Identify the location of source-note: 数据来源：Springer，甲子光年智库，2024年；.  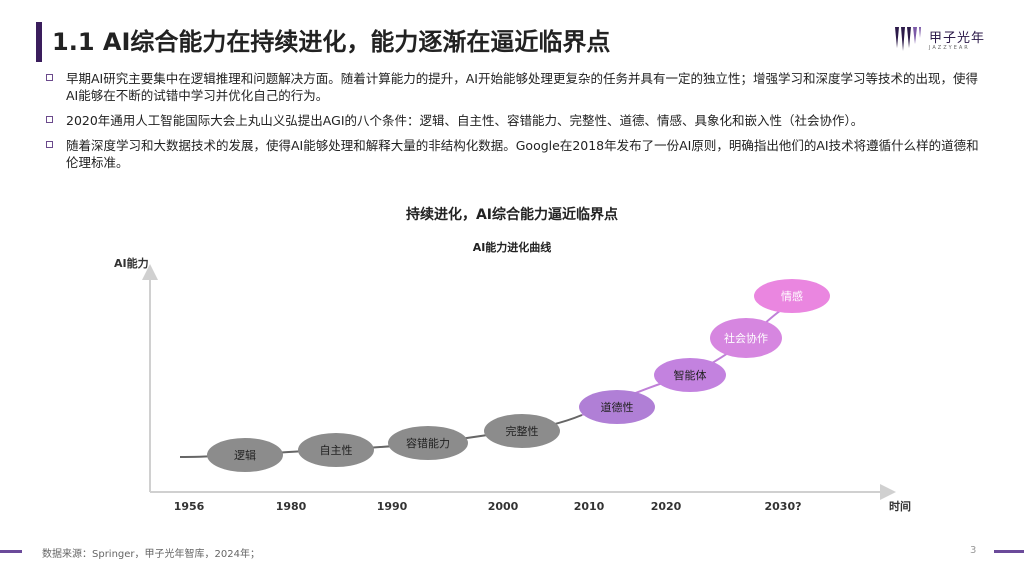
(151, 554).